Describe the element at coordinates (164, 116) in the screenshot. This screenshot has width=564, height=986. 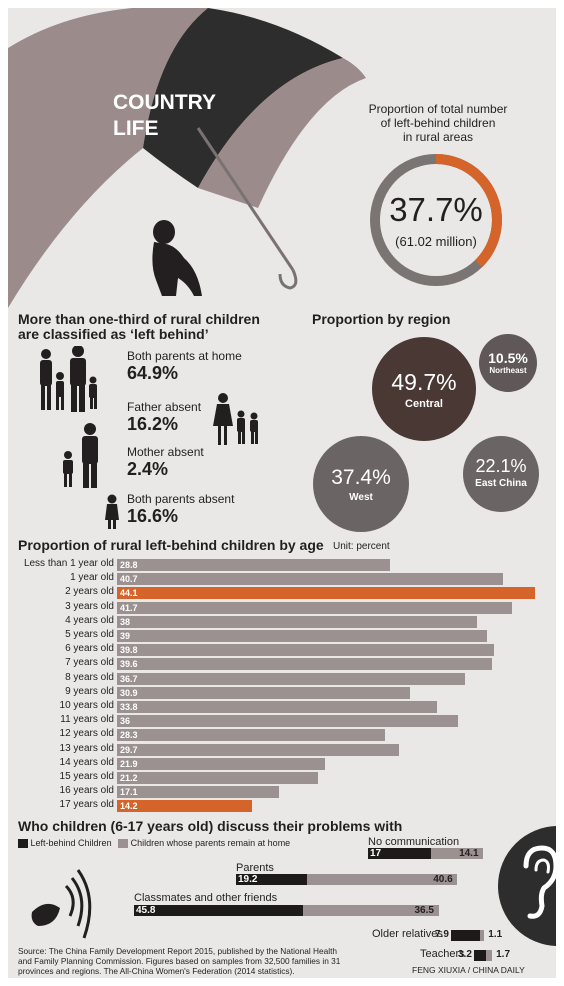
I see `main-title: COUNTRY LIFE` at that location.